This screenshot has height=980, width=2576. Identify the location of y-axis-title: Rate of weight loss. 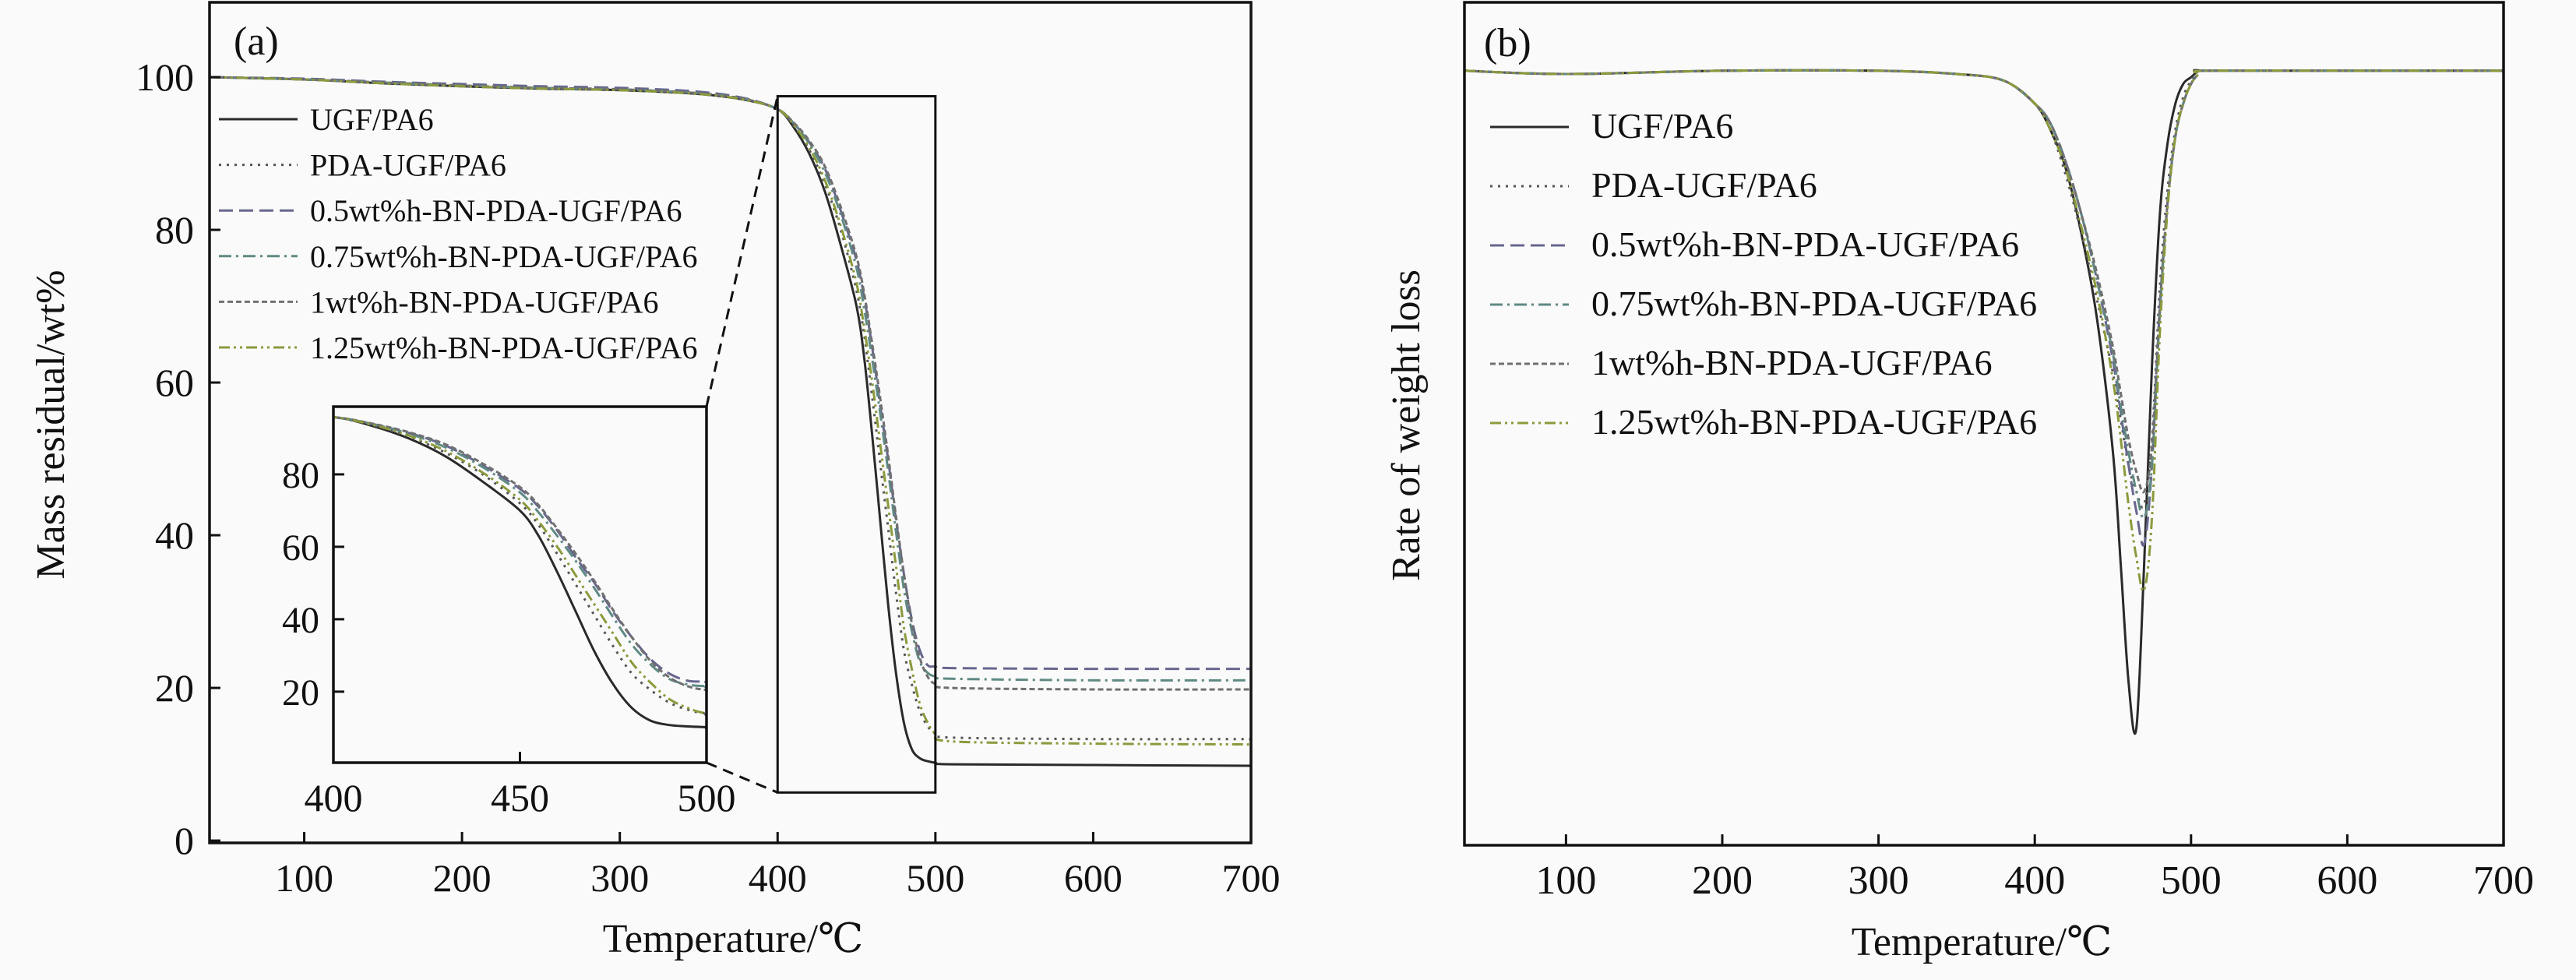
(1406, 425).